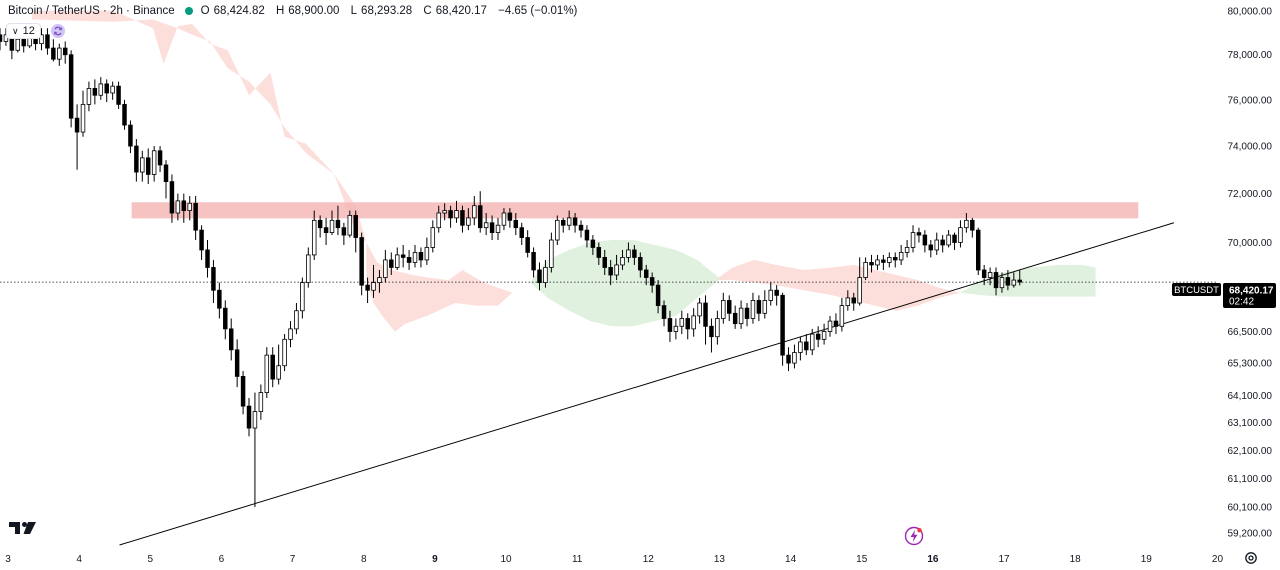 This screenshot has width=1280, height=570. What do you see at coordinates (635, 210) in the screenshot?
I see `resistance-zone-rect` at bounding box center [635, 210].